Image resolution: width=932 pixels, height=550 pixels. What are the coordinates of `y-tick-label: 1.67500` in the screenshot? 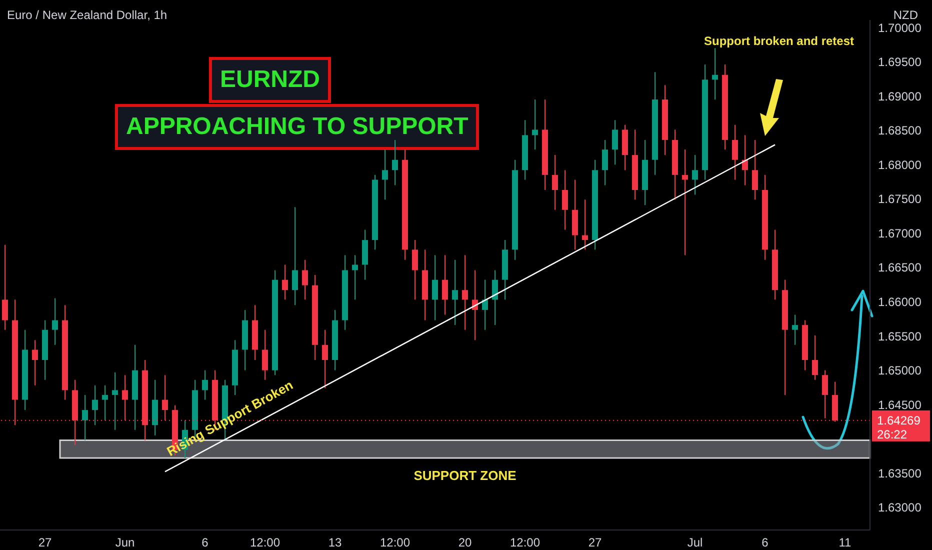 It's located at (900, 199).